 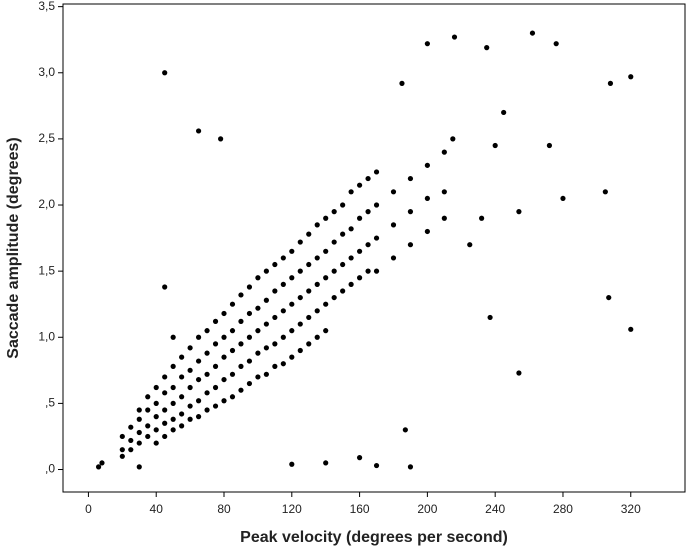 I want to click on y-axis-title: Saccade amplitude (degrees), so click(x=13, y=247).